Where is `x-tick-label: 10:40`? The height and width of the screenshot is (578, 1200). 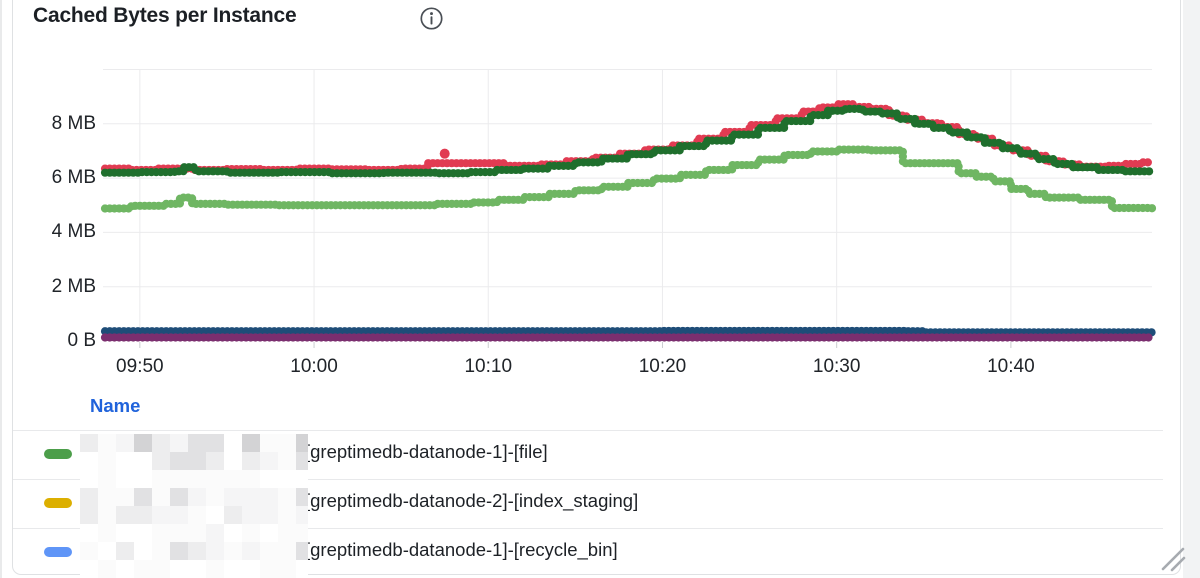 x-tick-label: 10:40 is located at coordinates (1011, 366).